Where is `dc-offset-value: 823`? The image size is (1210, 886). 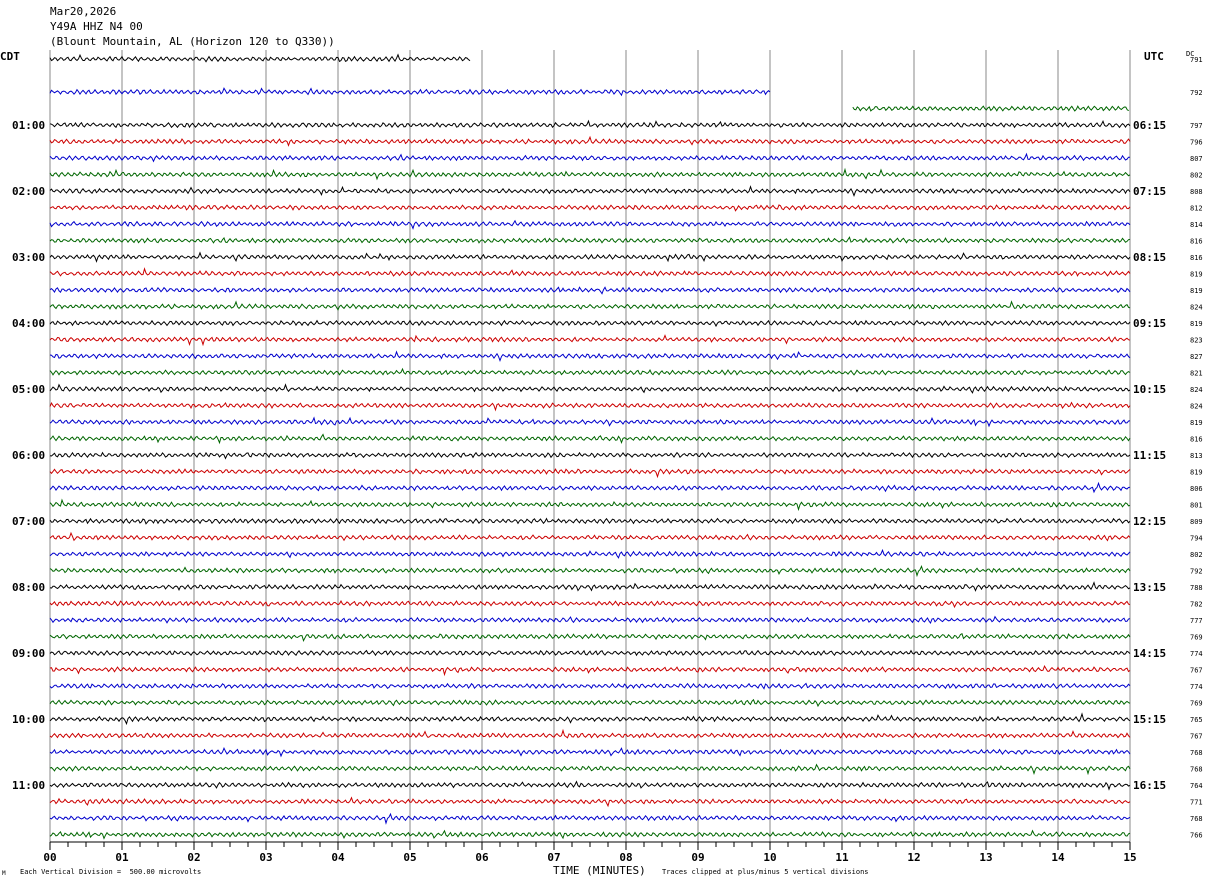 dc-offset-value: 823 is located at coordinates (1196, 341).